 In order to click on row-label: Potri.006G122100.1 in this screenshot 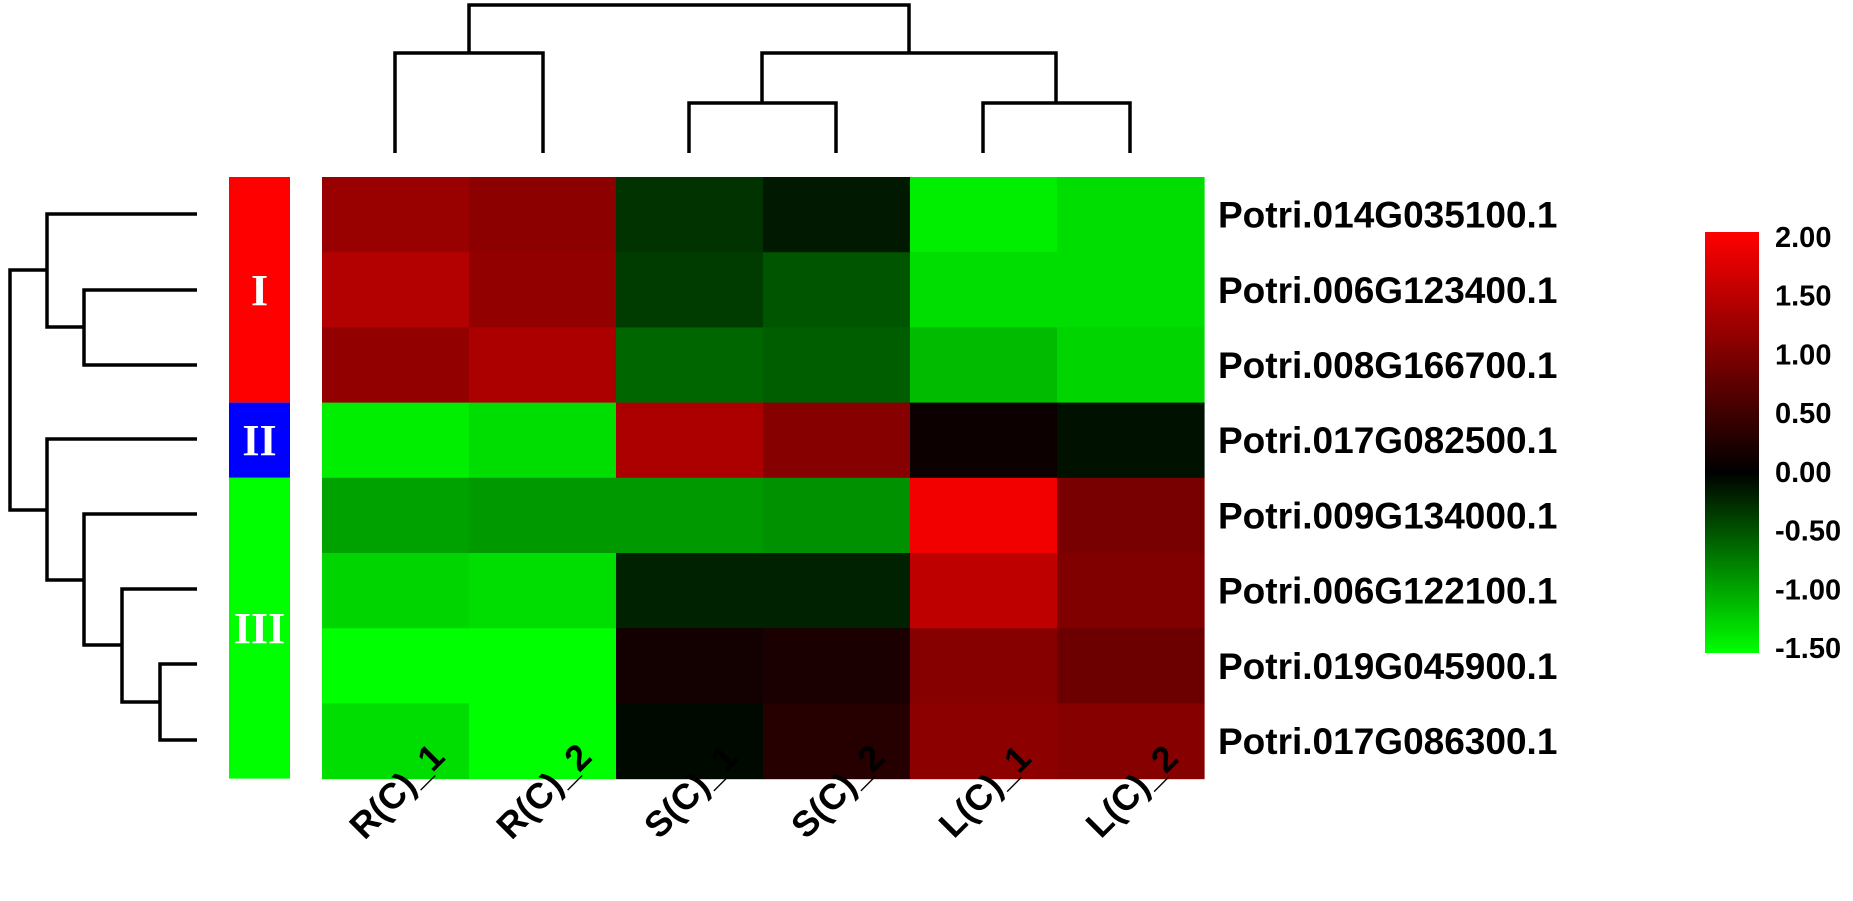, I will do `click(1387, 591)`.